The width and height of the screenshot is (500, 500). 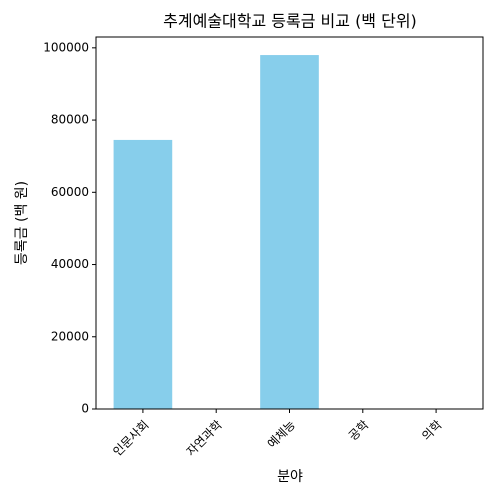 What do you see at coordinates (290, 477) in the screenshot?
I see `x-axis-label: 분야` at bounding box center [290, 477].